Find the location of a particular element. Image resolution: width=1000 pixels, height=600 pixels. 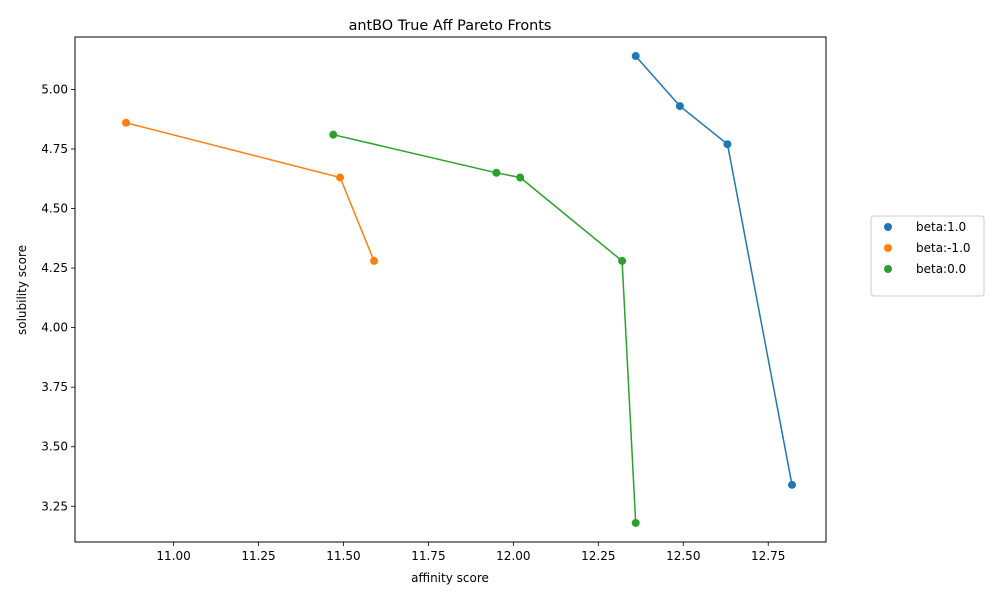

chart-title: antBO True Aff Pareto Fronts is located at coordinates (450, 26).